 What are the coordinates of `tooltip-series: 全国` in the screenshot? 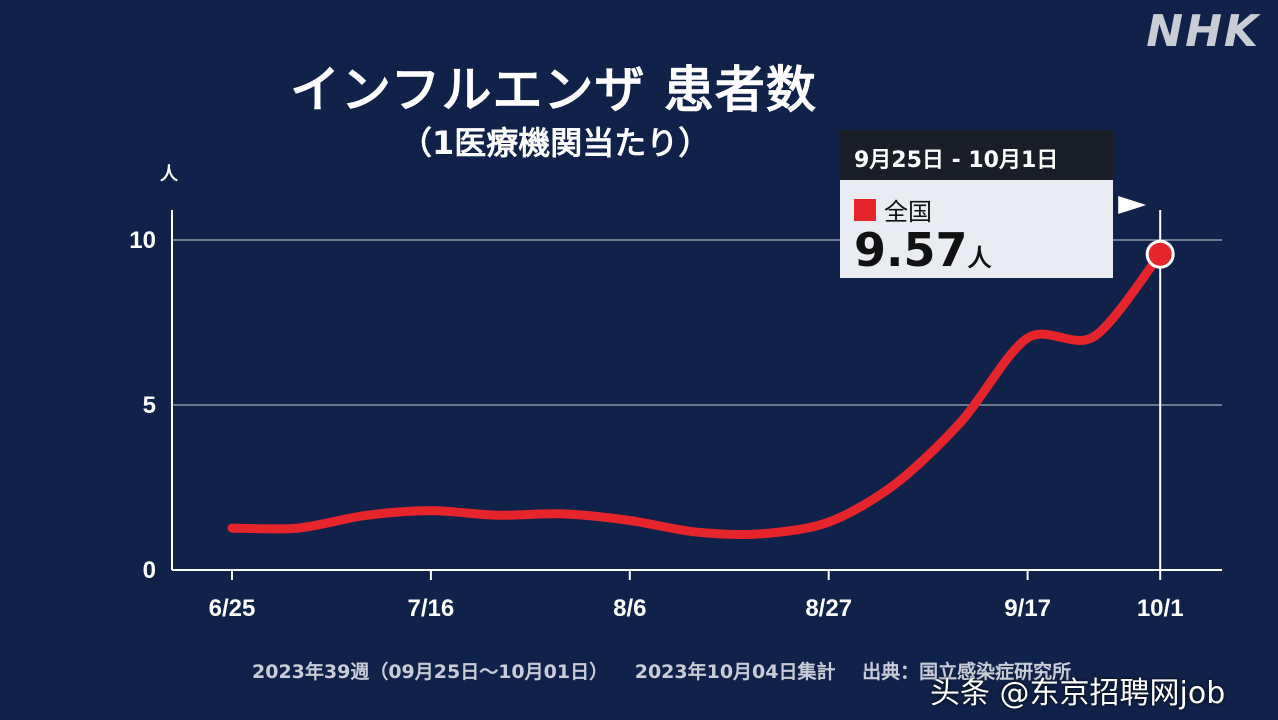 It's located at (976, 209).